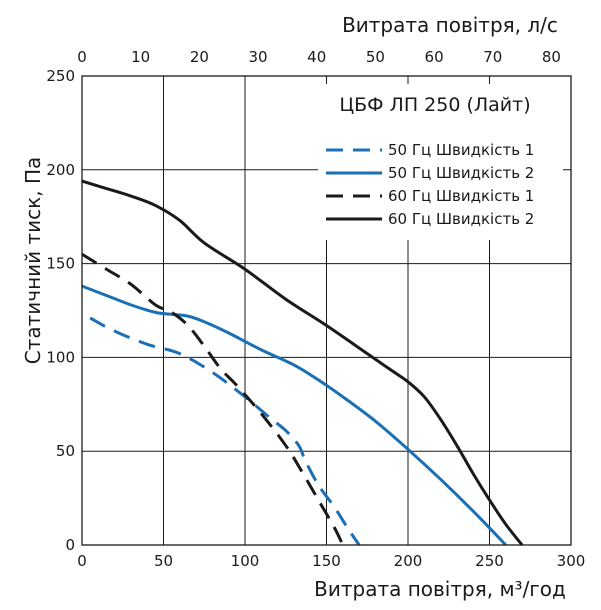 This screenshot has width=601, height=610. What do you see at coordinates (461, 219) in the screenshot?
I see `legend-label: 60 Гц Швидкість 2` at bounding box center [461, 219].